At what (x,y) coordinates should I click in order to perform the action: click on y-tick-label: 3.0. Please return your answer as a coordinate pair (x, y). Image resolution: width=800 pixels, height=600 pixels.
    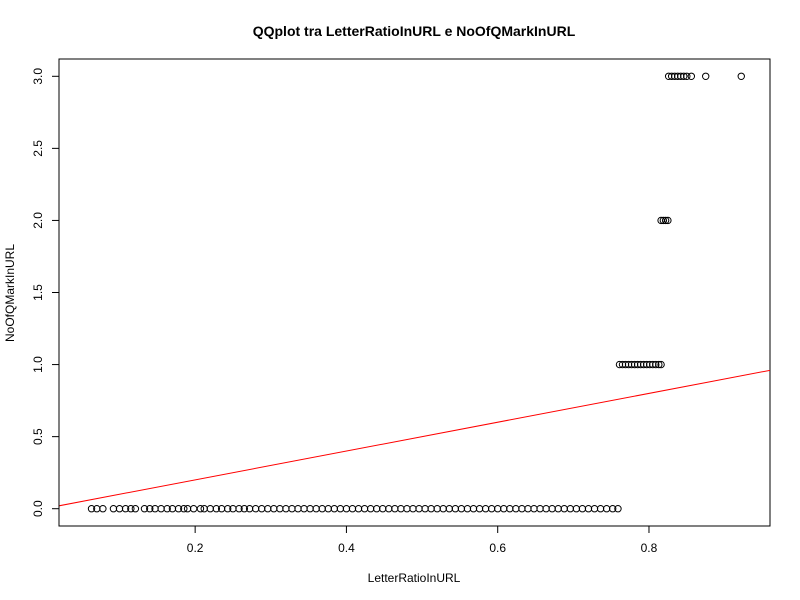
    Looking at the image, I should click on (38, 76).